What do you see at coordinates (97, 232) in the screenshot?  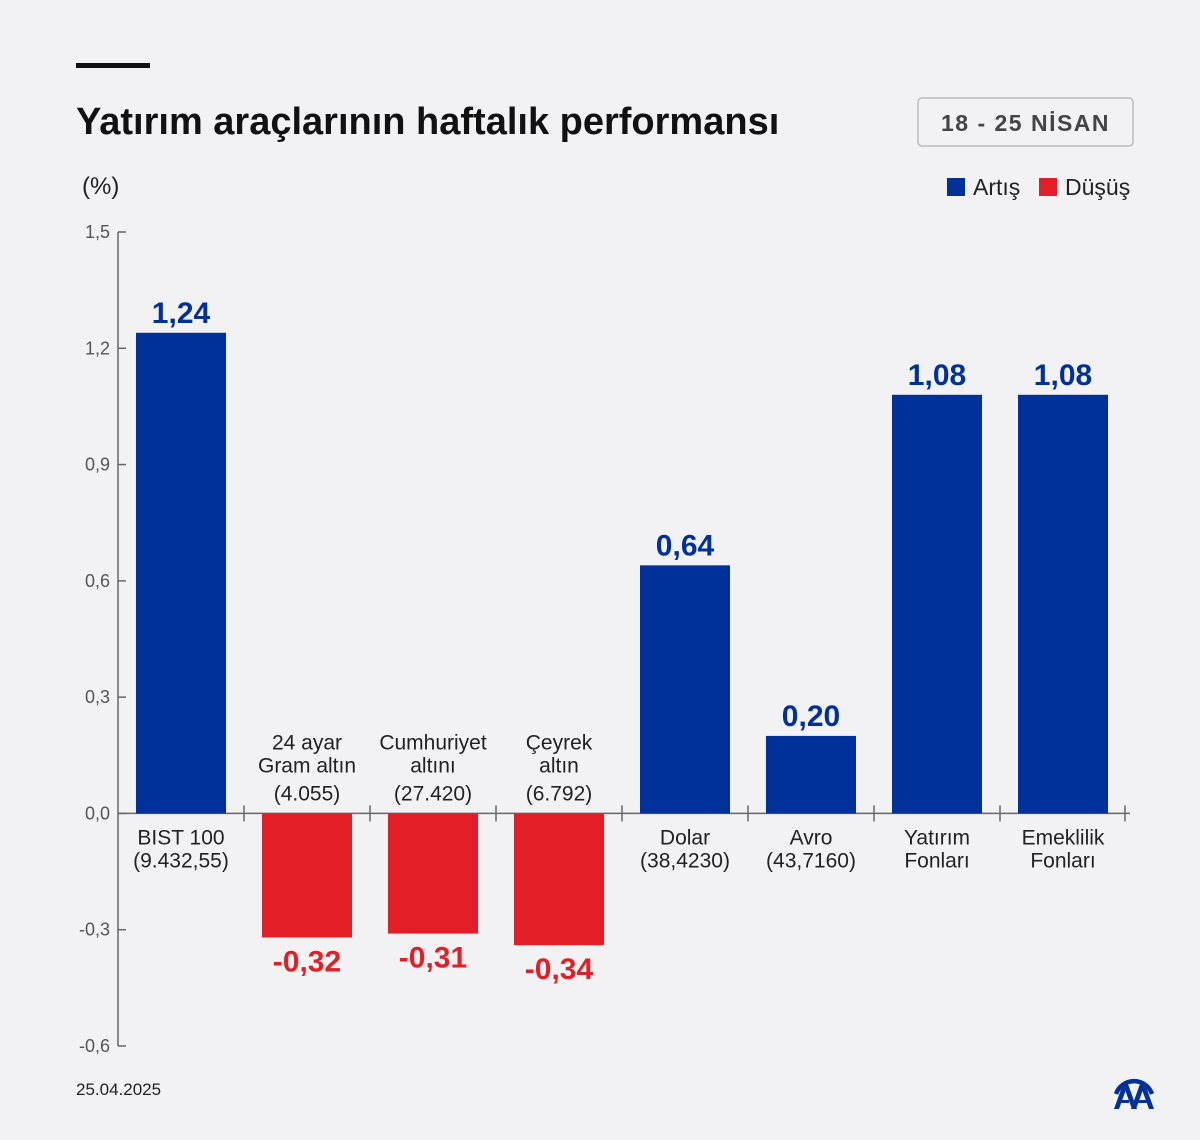 I see `y-tick-label: 1,5` at bounding box center [97, 232].